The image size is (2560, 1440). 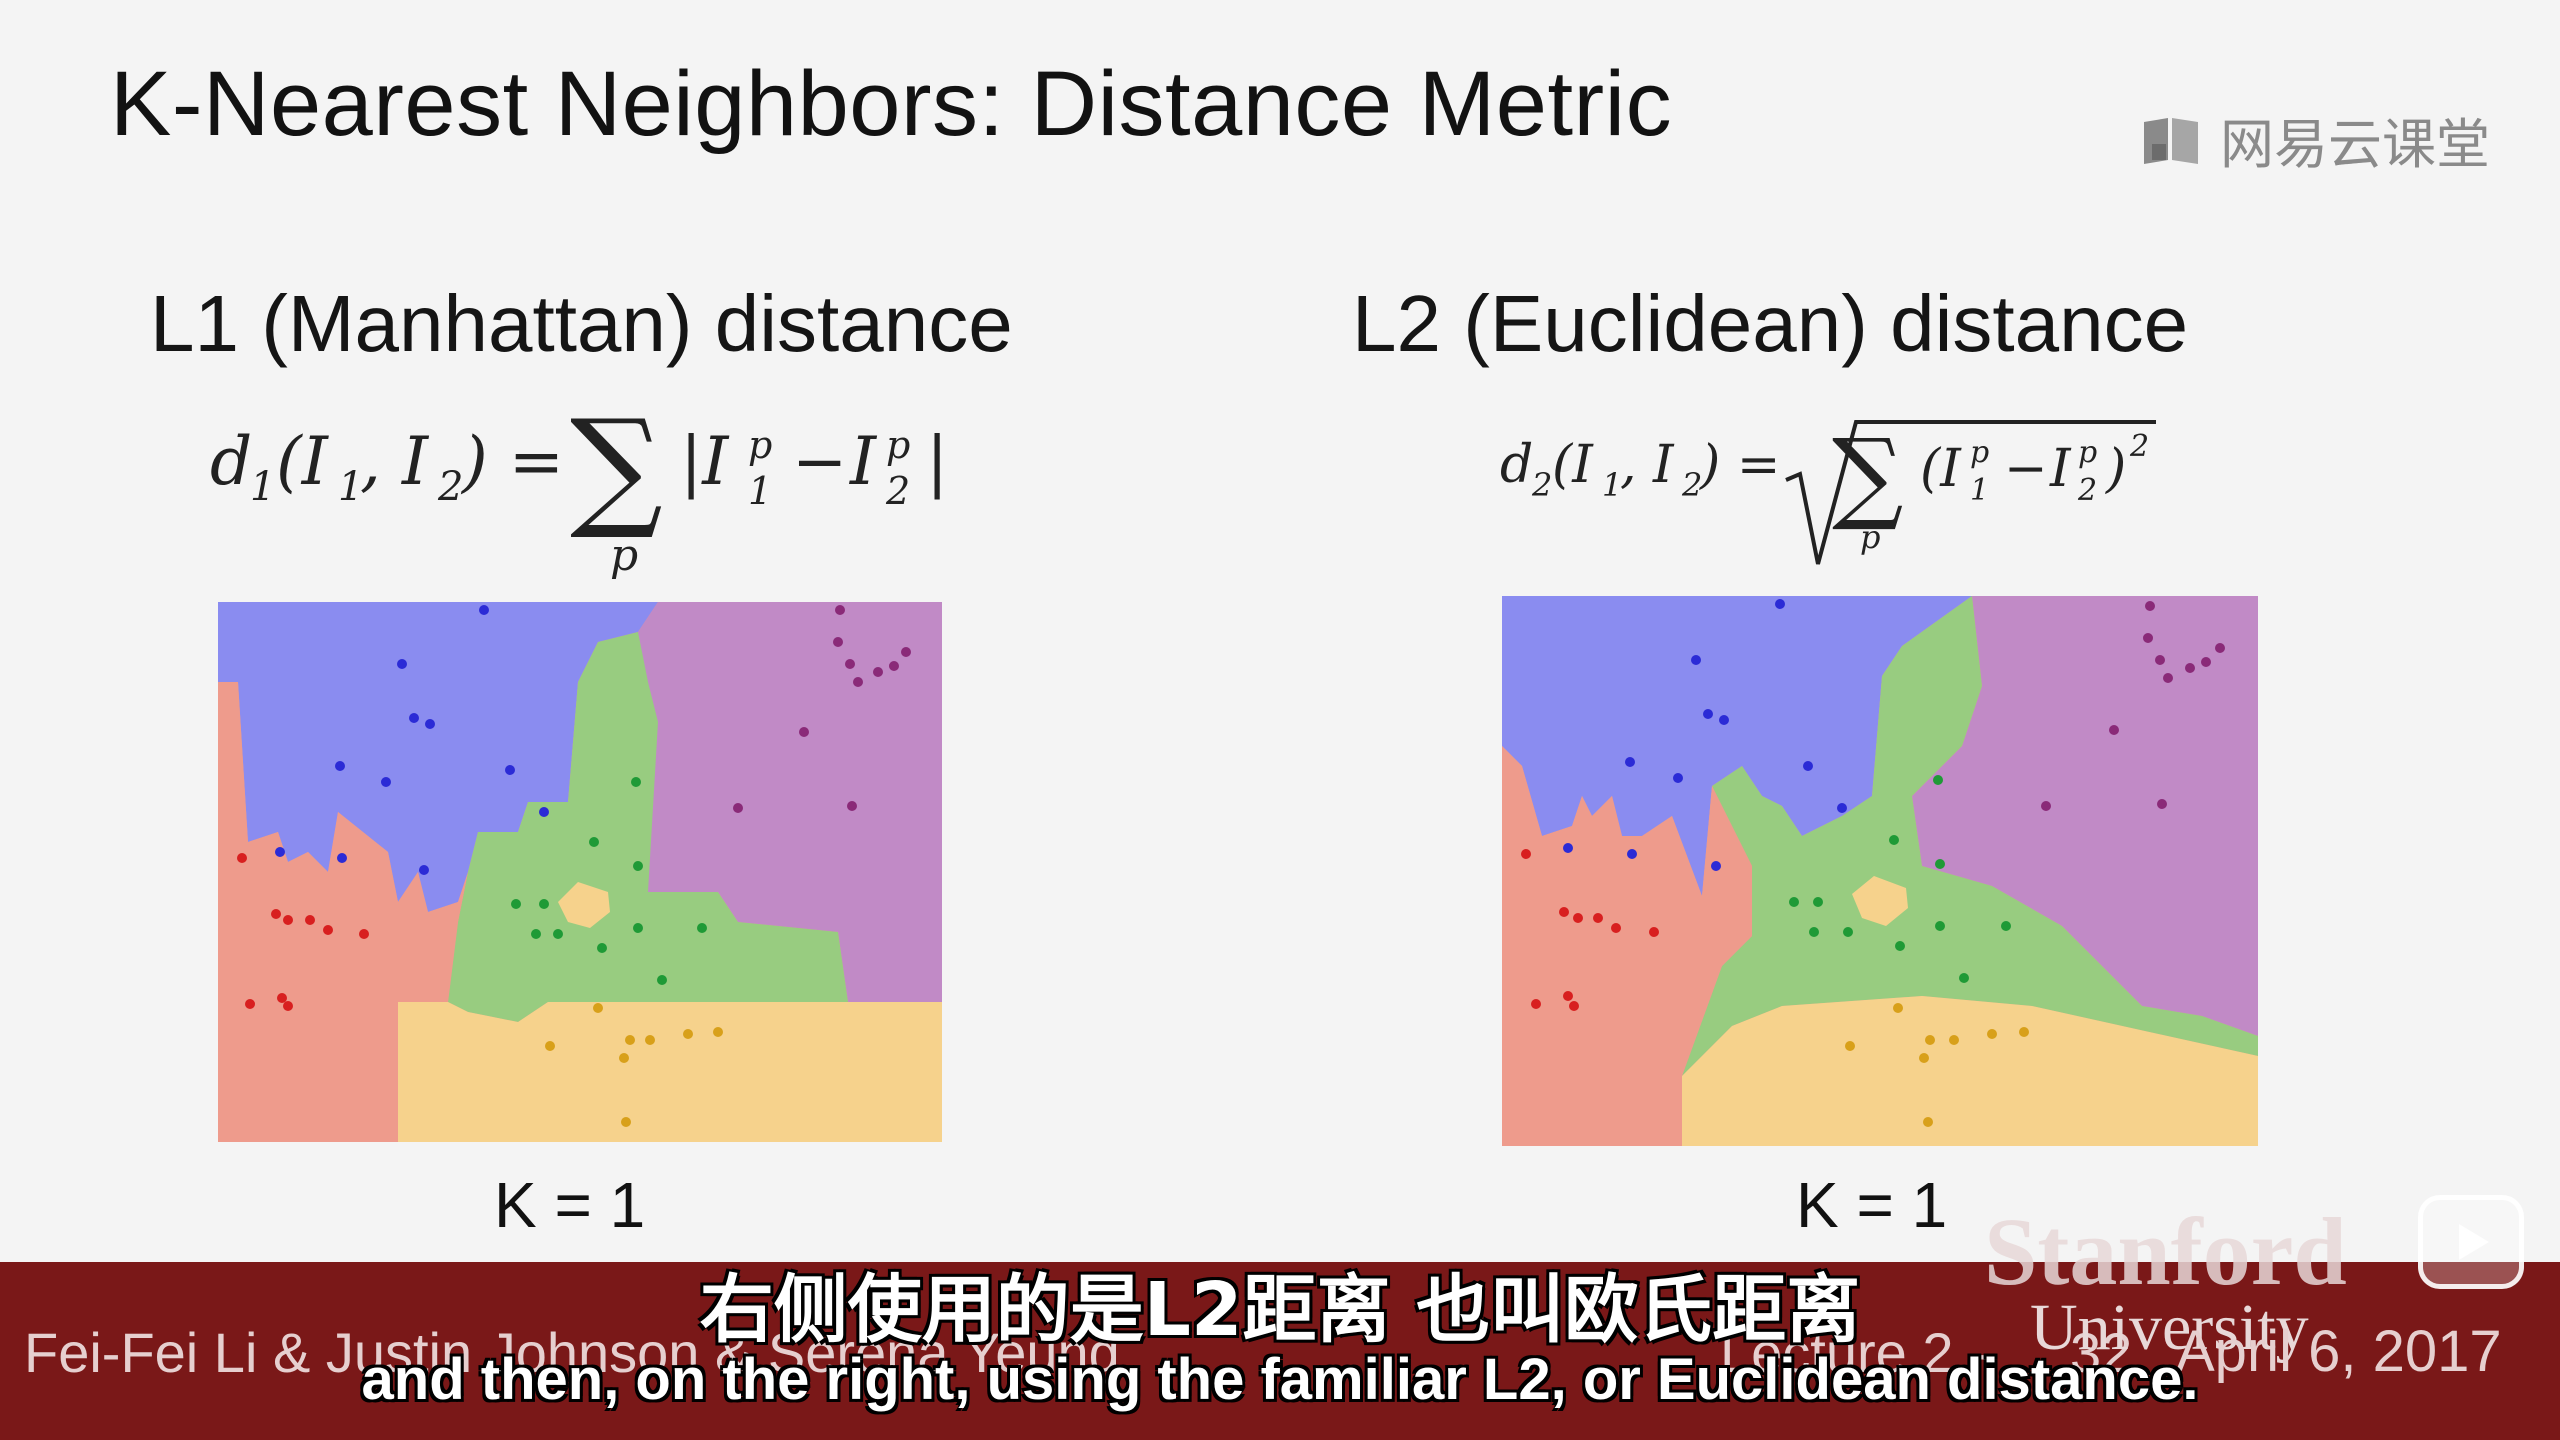 I want to click on watermark: 网易云课堂, so click(x=2315, y=139).